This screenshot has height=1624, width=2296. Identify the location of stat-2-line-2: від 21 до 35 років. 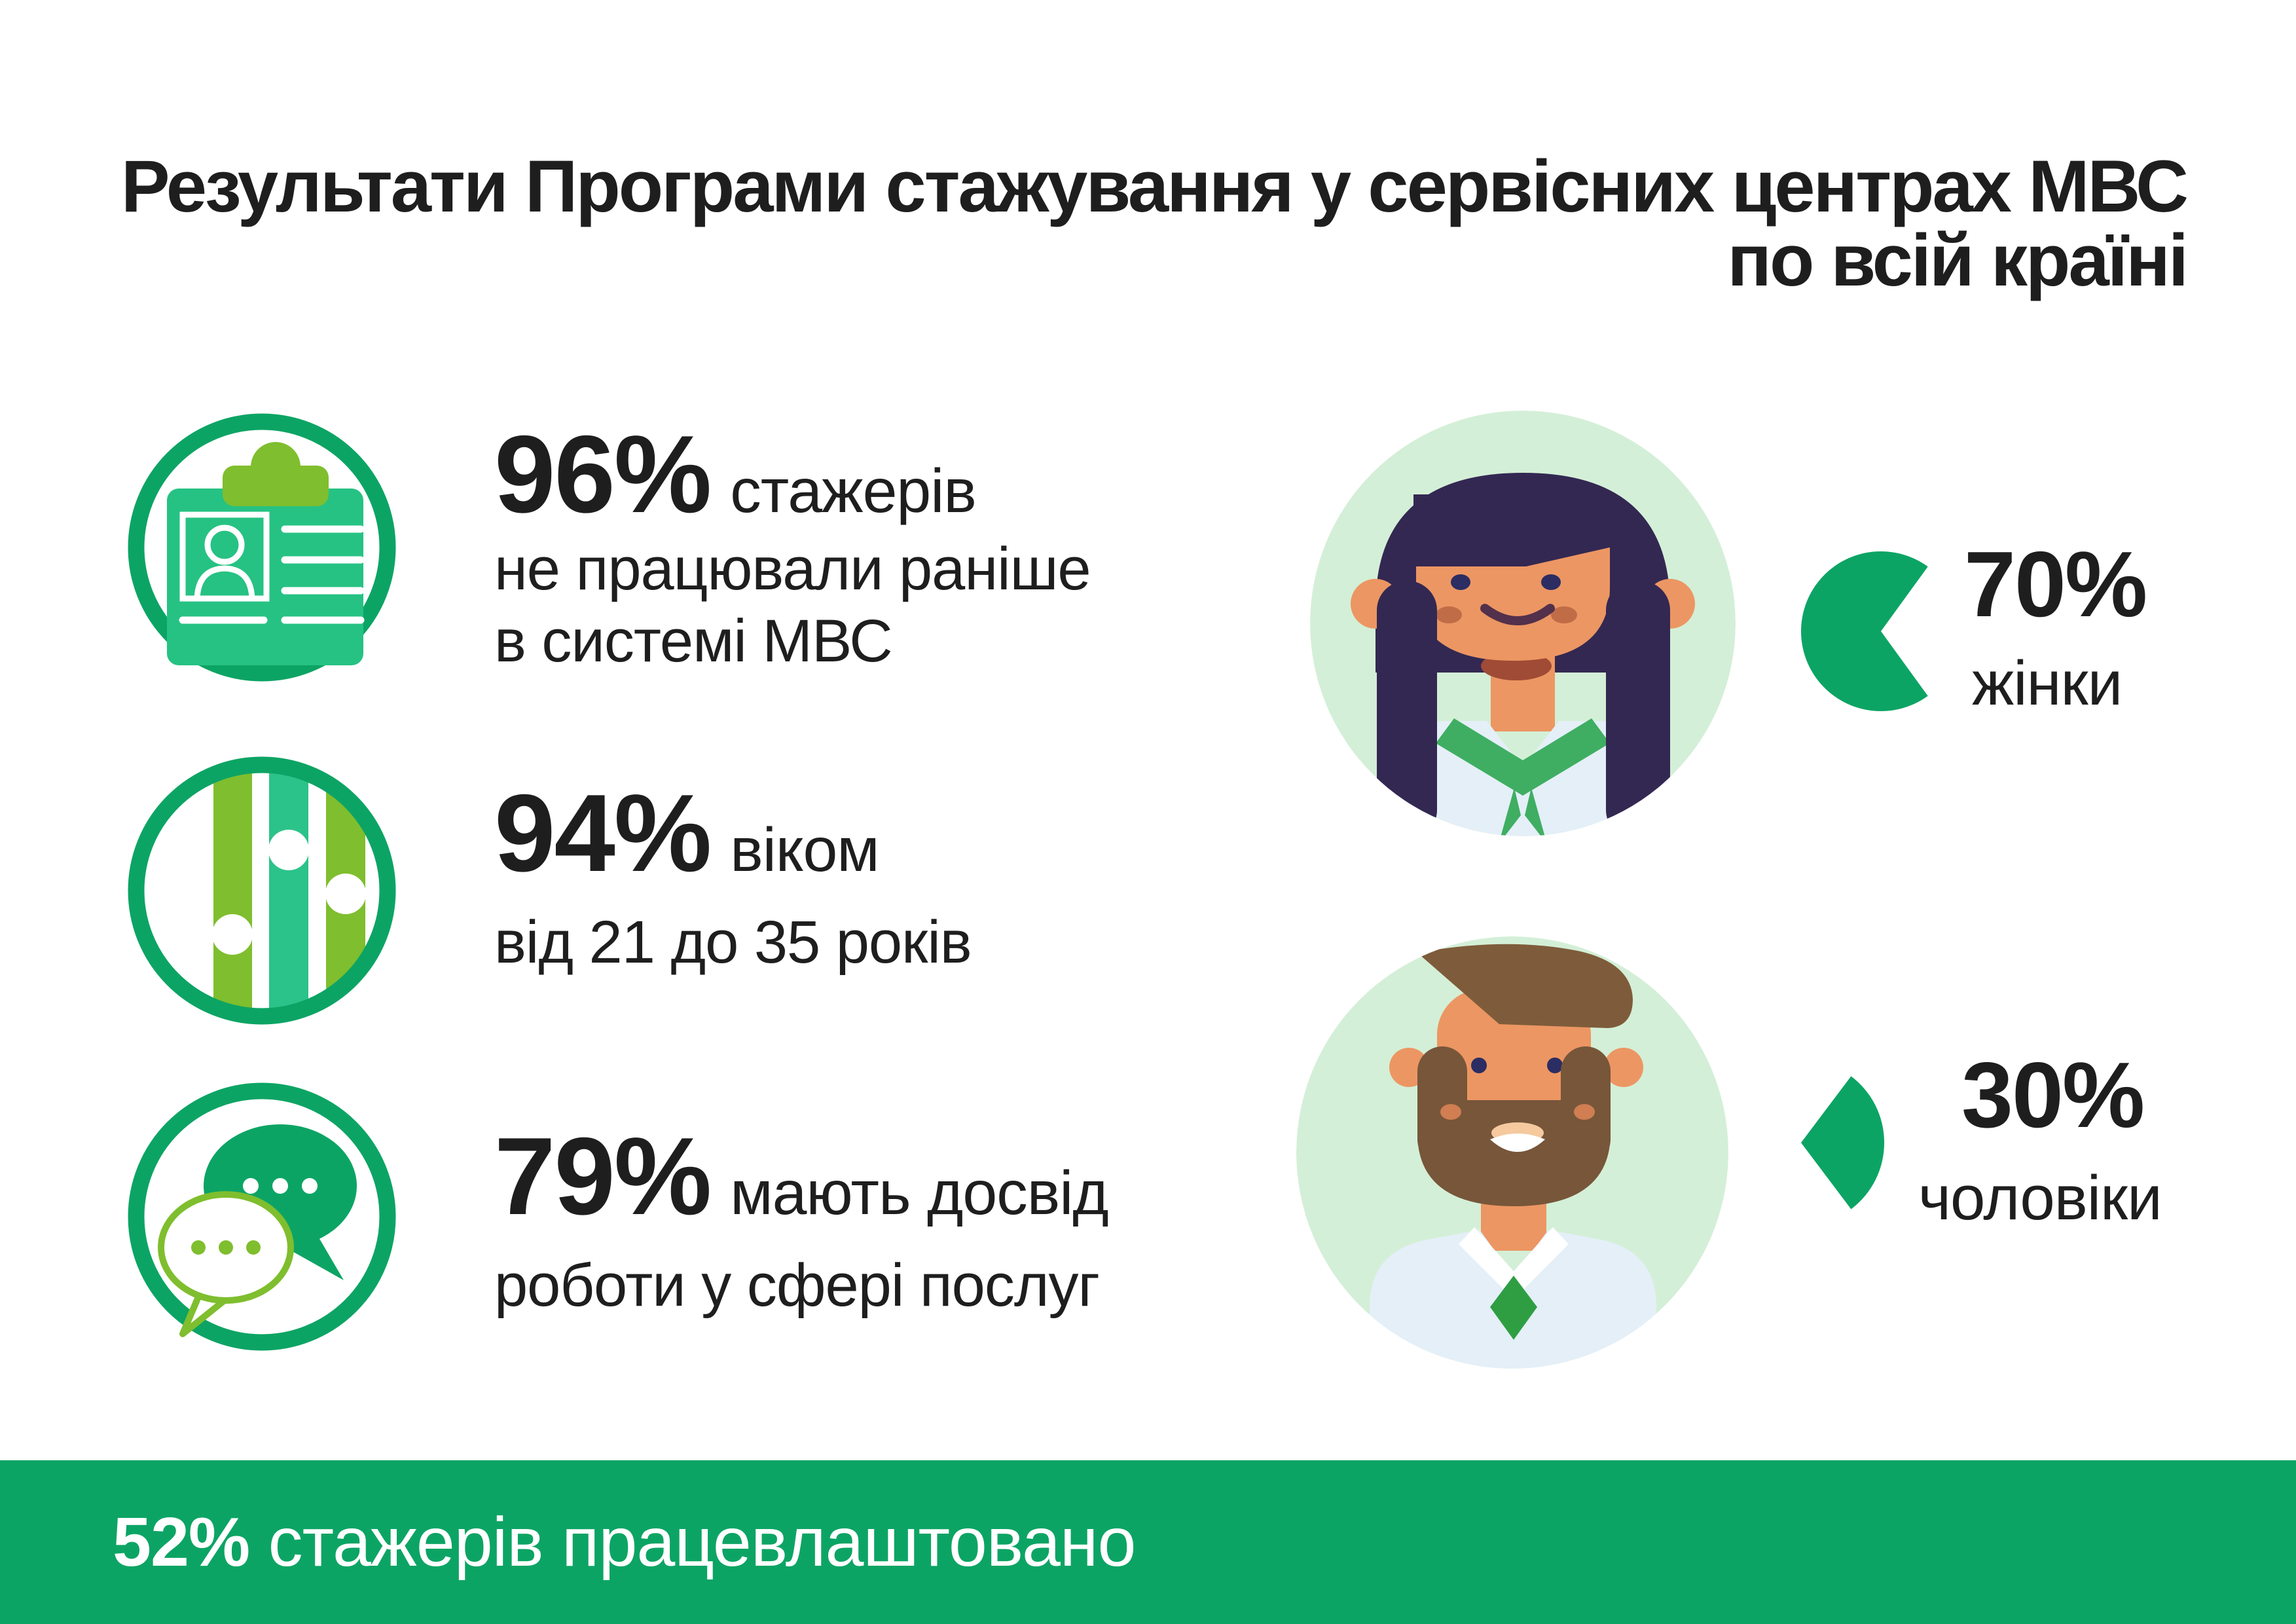
(733, 942).